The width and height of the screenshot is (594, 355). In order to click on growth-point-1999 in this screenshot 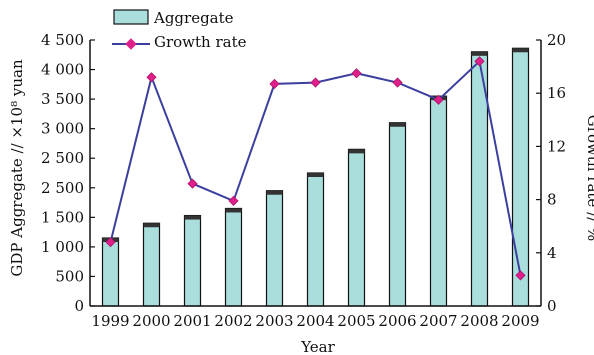, I will do `click(110, 242)`.